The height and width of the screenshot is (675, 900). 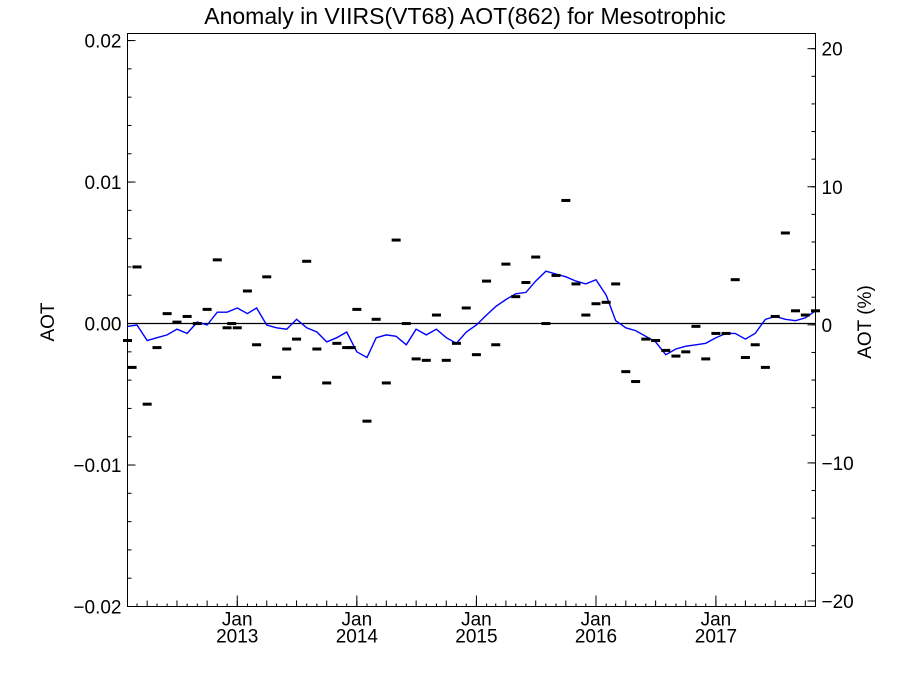 I want to click on y2-tick-label: 20, so click(x=832, y=50).